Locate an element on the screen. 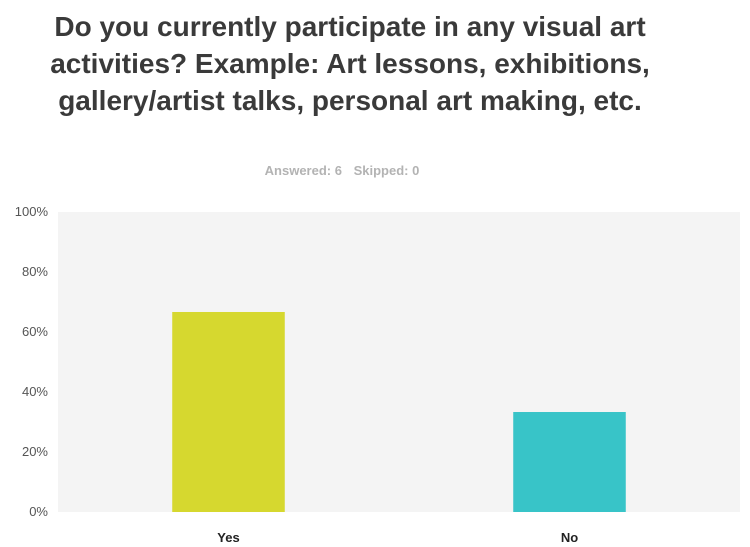 This screenshot has width=750, height=547. y-tick-label: 100% is located at coordinates (32, 211).